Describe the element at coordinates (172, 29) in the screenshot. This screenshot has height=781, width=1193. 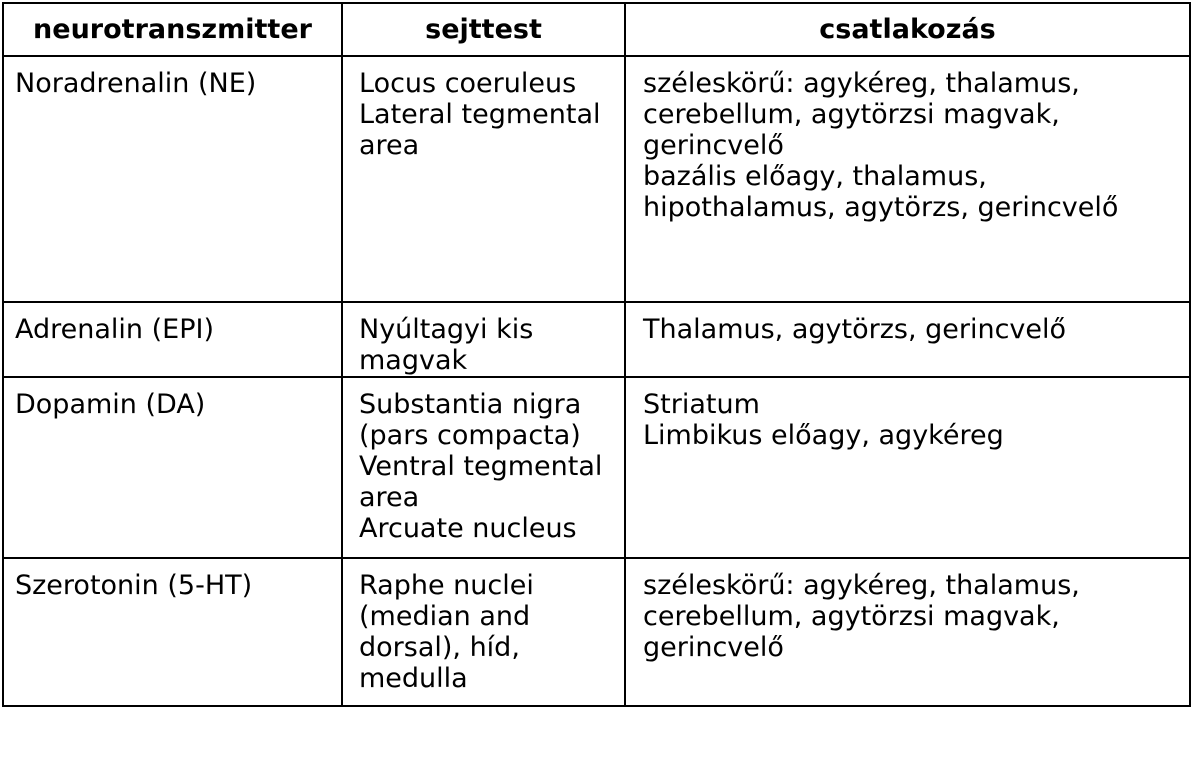
I see `header-neurotransmitter: neurotranszmitter` at that location.